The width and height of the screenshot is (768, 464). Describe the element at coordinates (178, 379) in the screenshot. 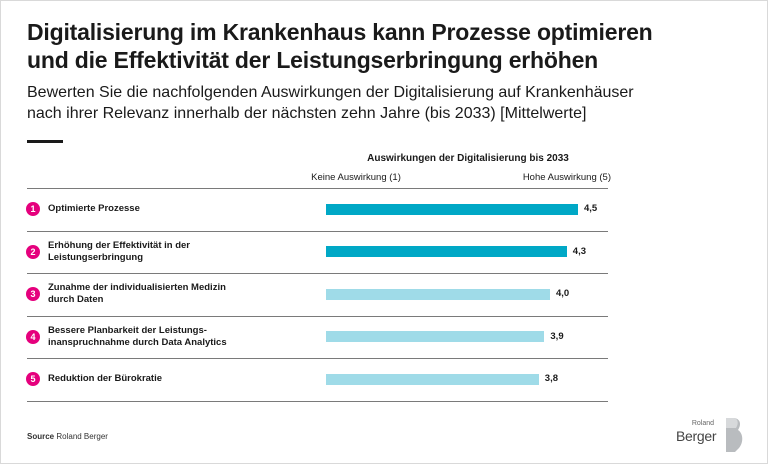

I see `category-label: Reduktion der Bürokratie` at that location.